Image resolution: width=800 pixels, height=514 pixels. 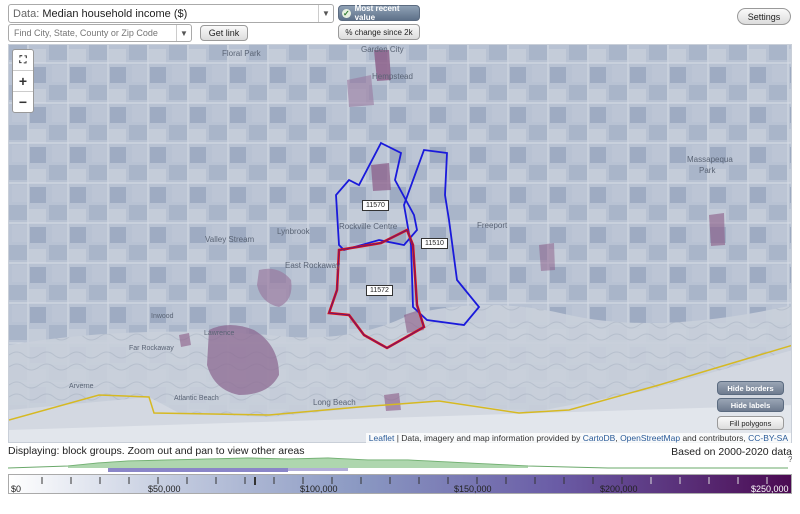 I want to click on hide-borders-label: Hide borders, so click(x=750, y=388).